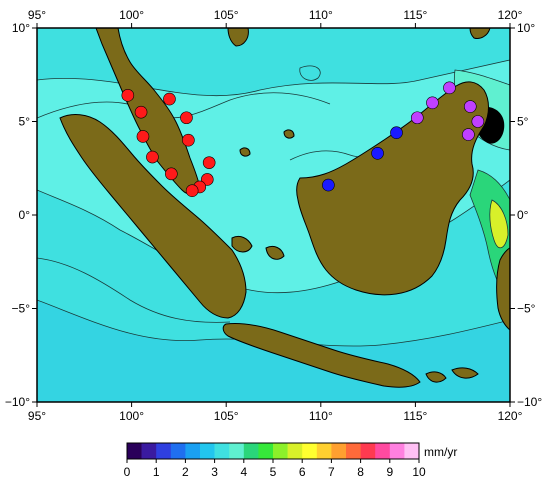  I want to click on lon-label-top: 110°, so click(321, 15).